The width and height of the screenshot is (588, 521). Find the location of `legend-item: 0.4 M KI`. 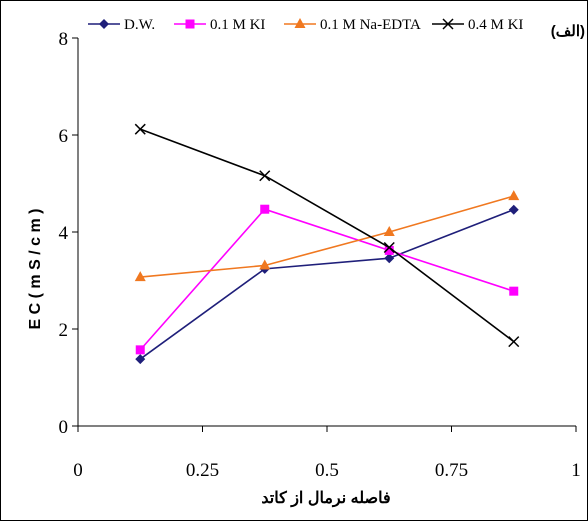

legend-item: 0.4 M KI is located at coordinates (477, 25).